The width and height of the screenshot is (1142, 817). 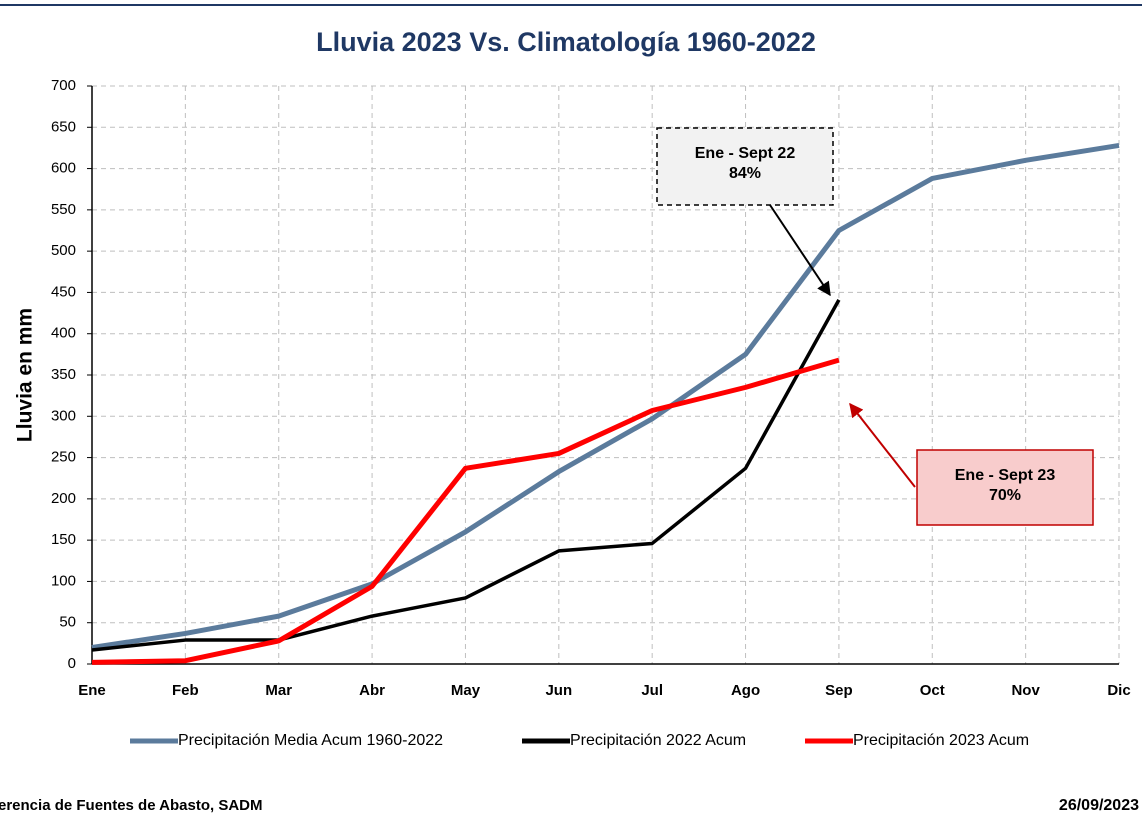 What do you see at coordinates (67, 622) in the screenshot?
I see `y-tick-label: 50` at bounding box center [67, 622].